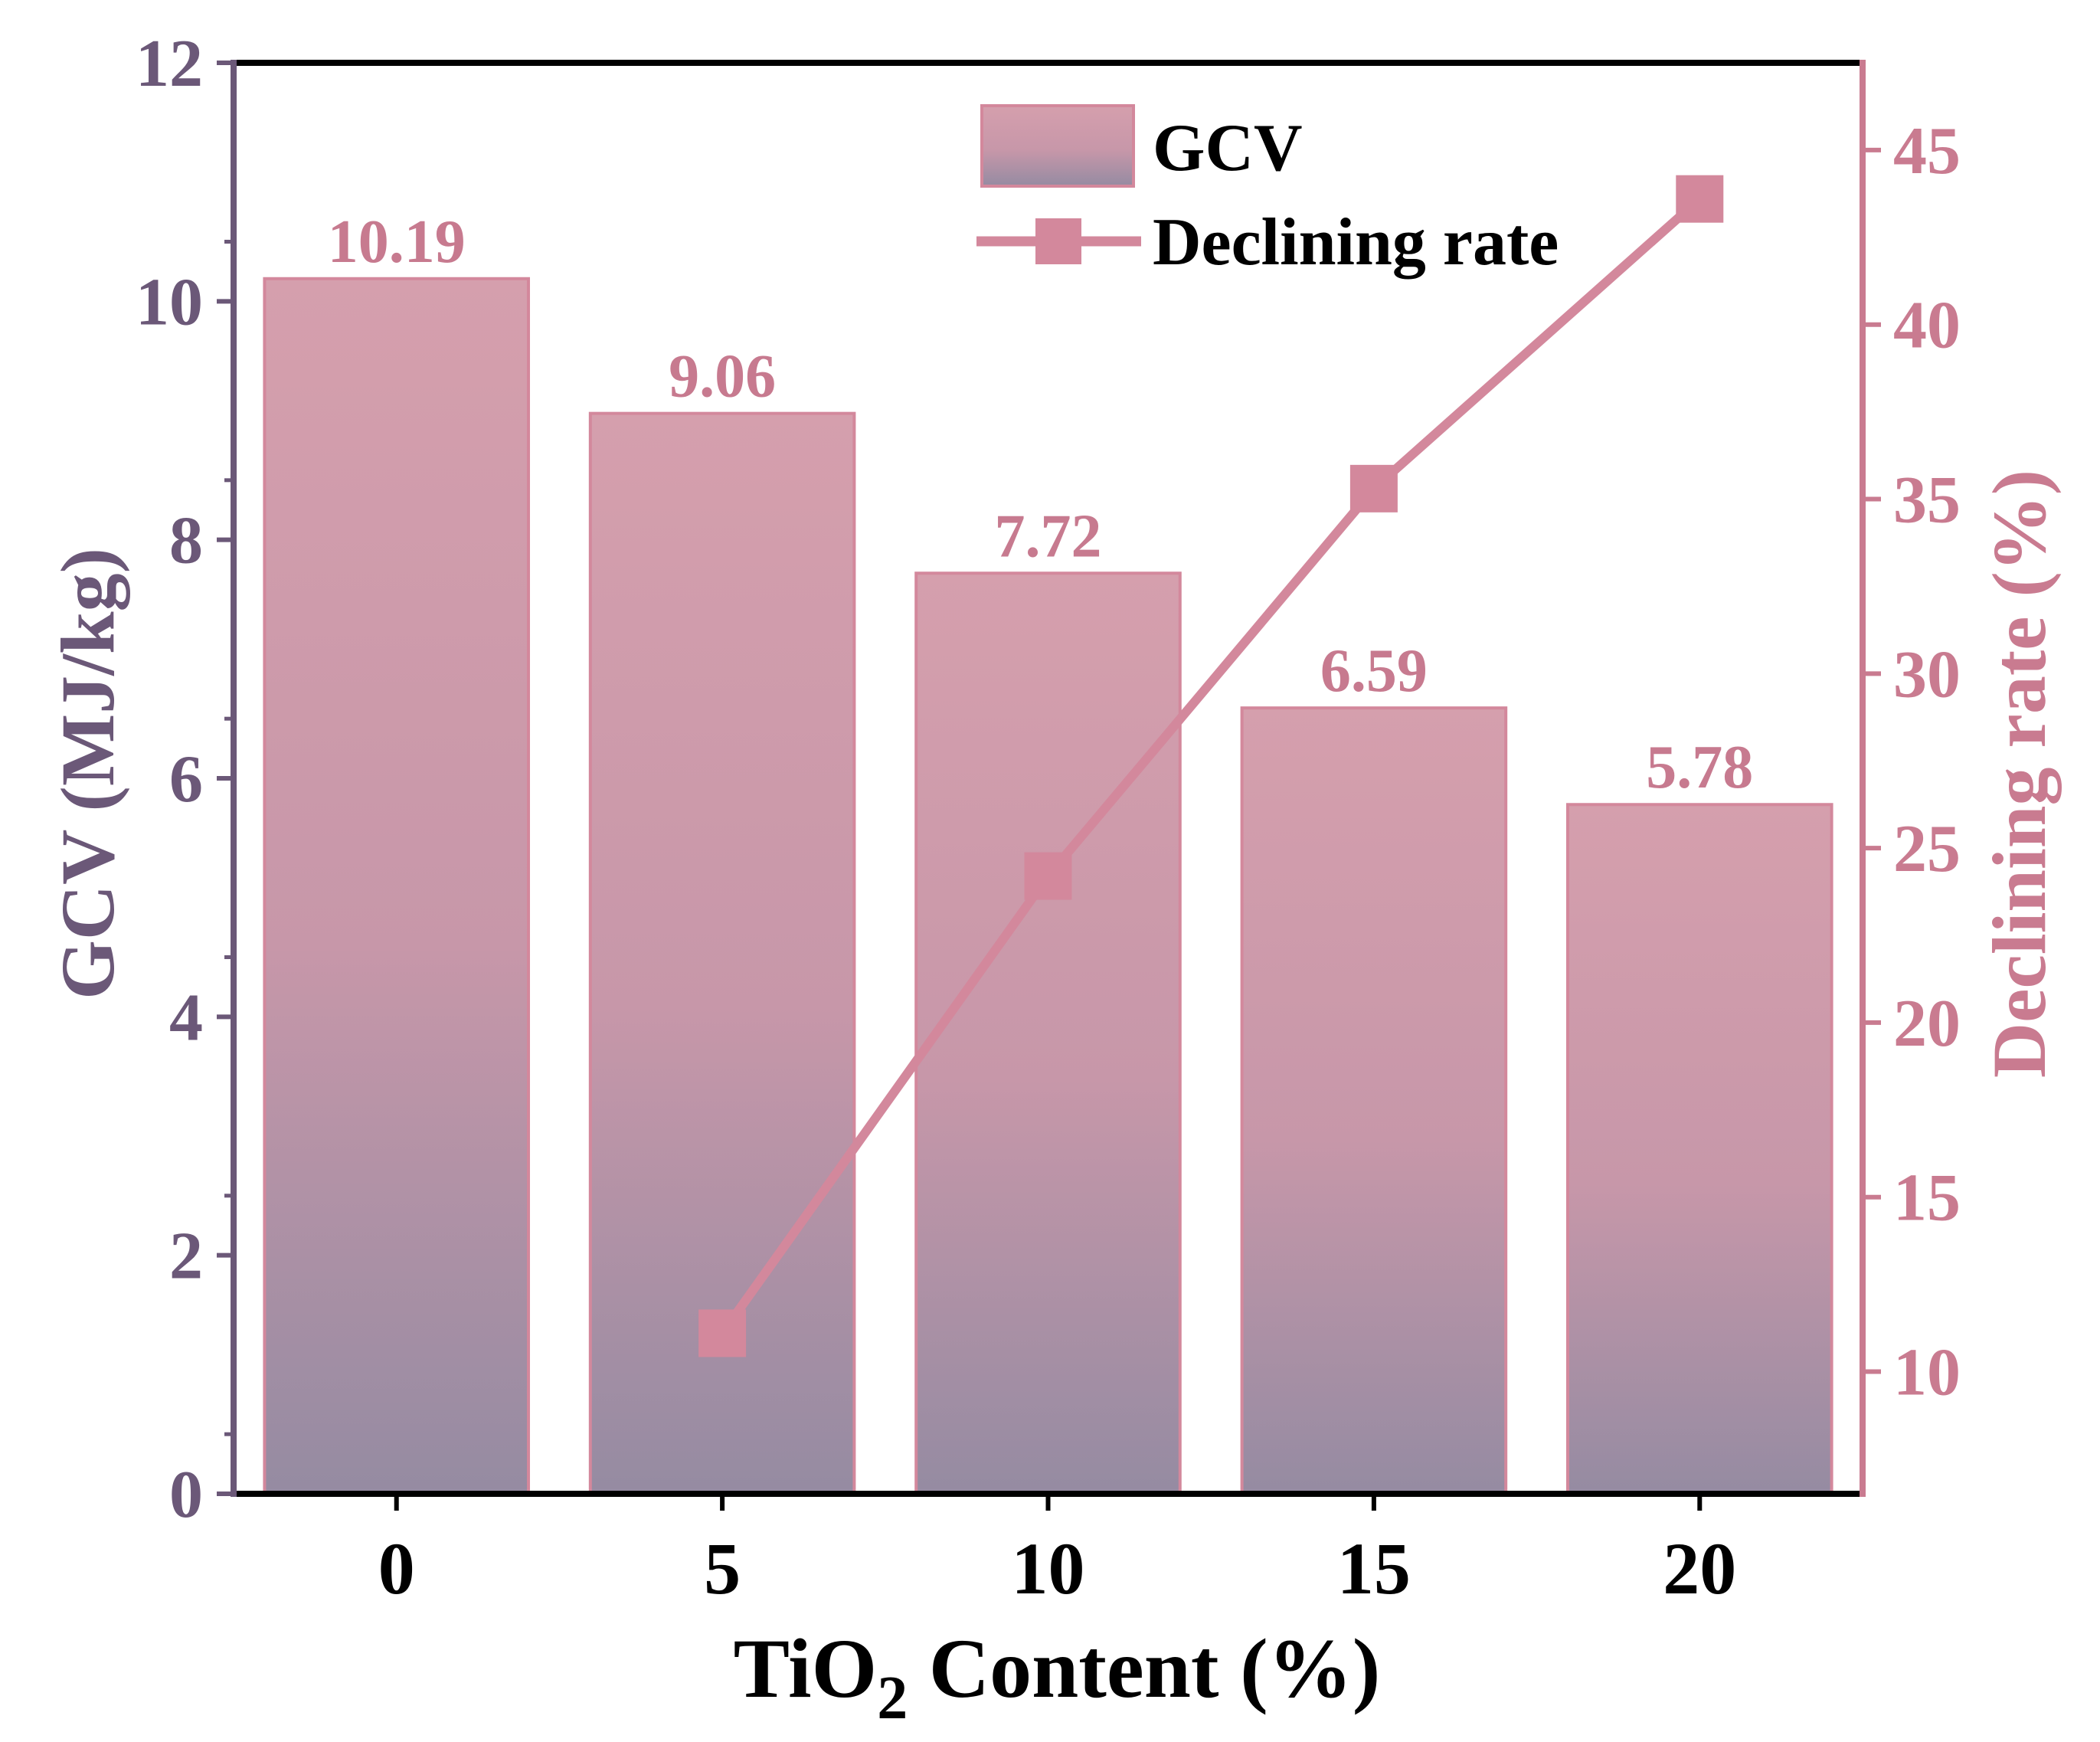  Describe the element at coordinates (396, 1568) in the screenshot. I see `x-tick-label: 0` at that location.